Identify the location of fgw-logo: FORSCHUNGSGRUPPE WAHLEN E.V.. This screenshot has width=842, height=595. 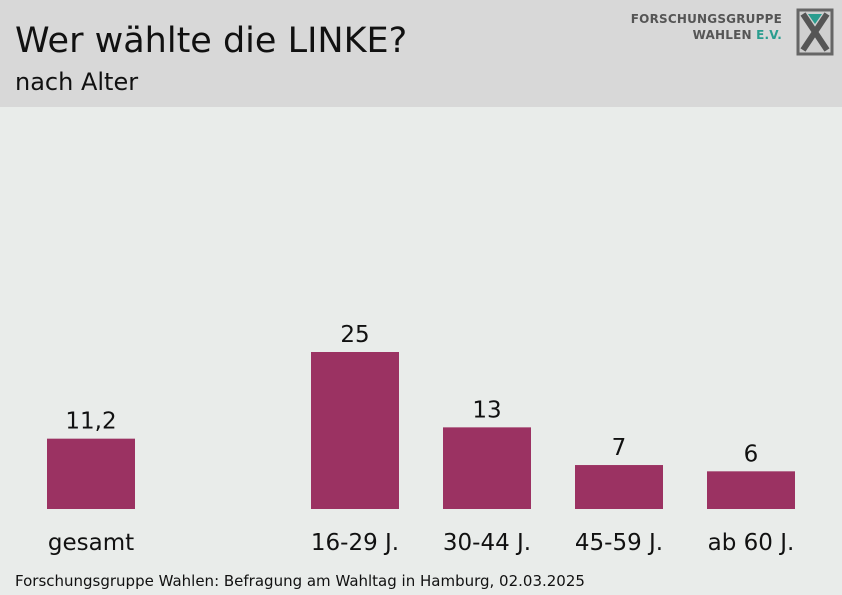
(732, 32).